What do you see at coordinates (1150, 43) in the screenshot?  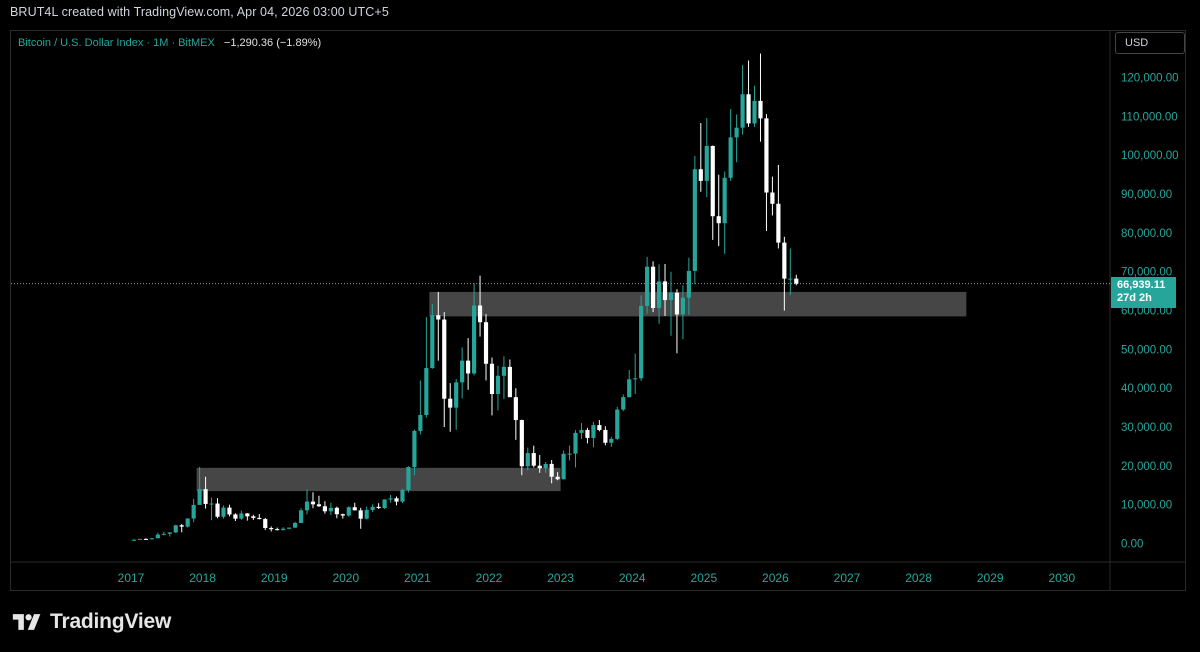 I see `currency-button: USD` at bounding box center [1150, 43].